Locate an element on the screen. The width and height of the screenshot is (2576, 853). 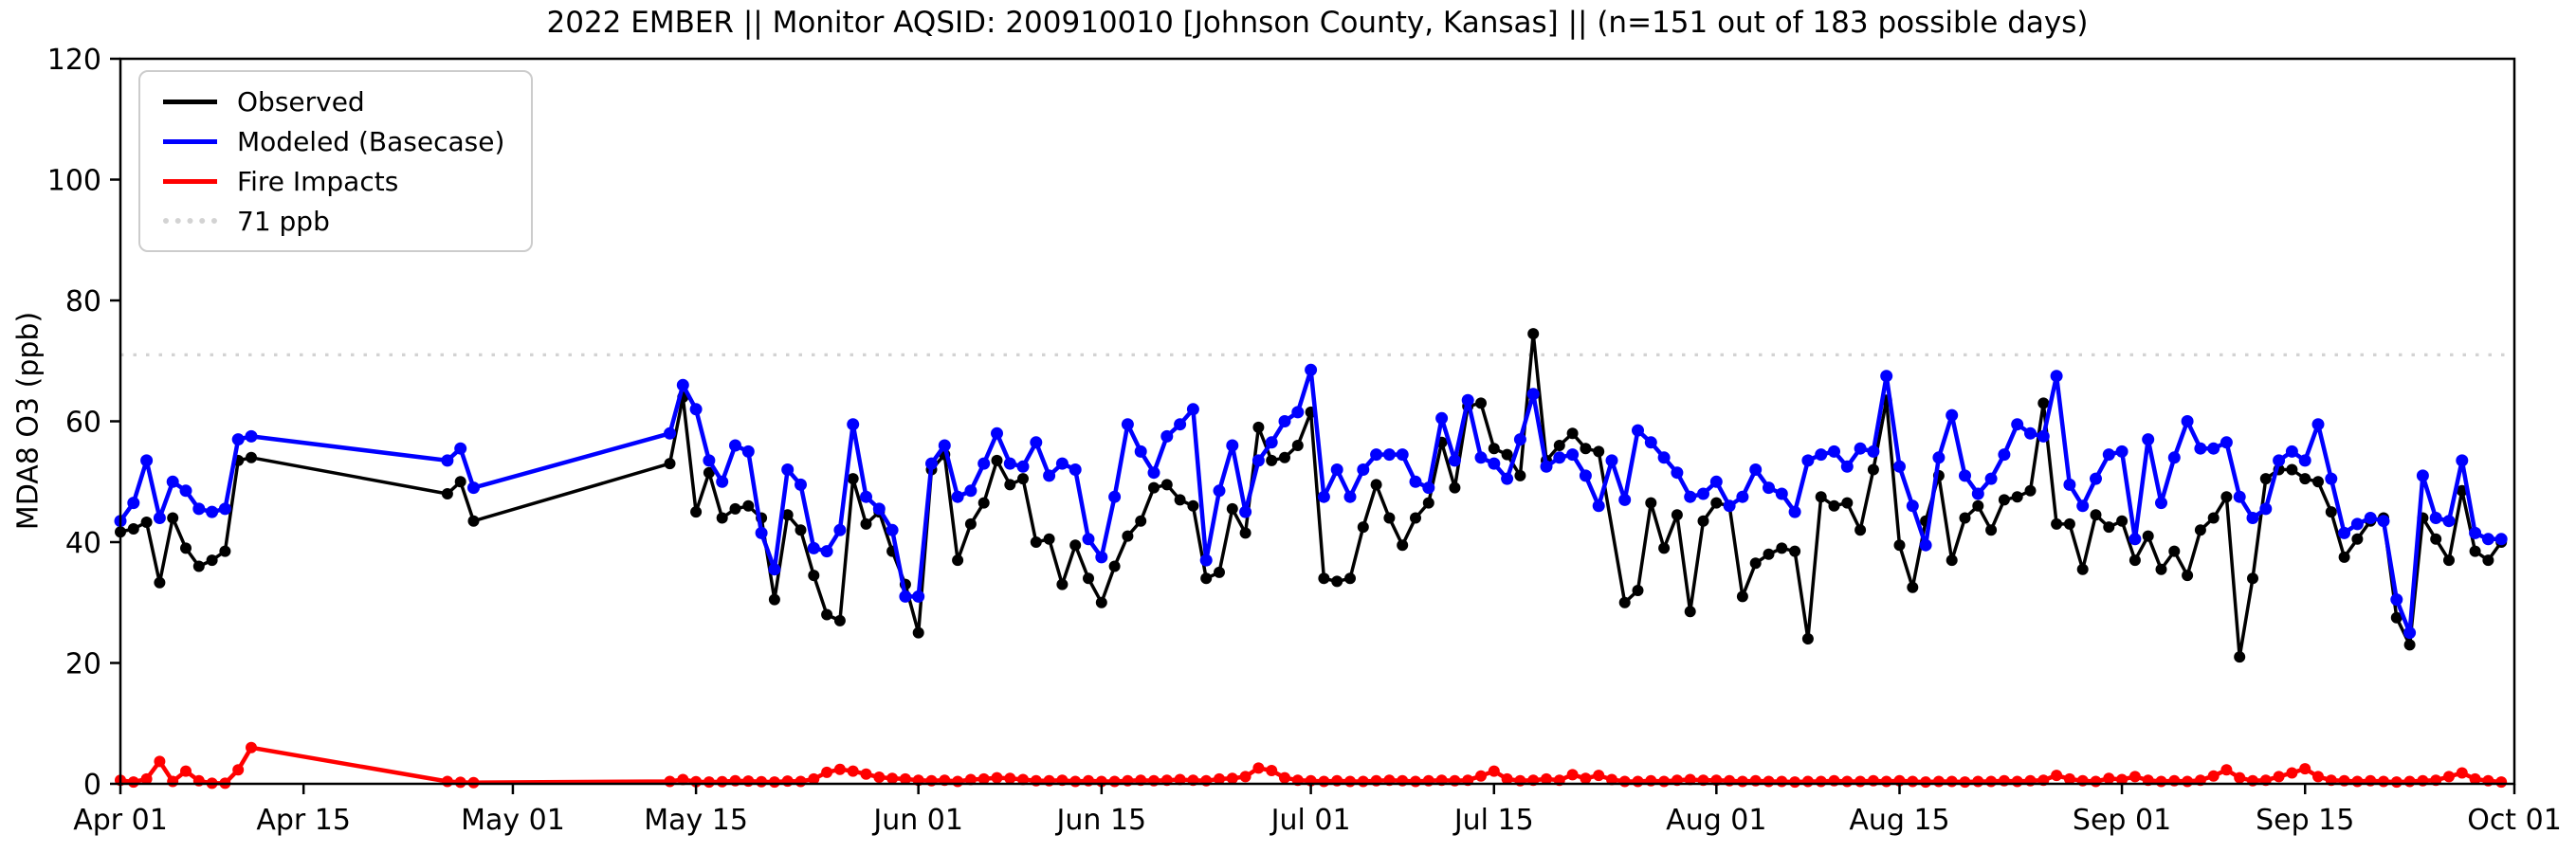
x-tick-label: Jun 15 is located at coordinates (1101, 820).